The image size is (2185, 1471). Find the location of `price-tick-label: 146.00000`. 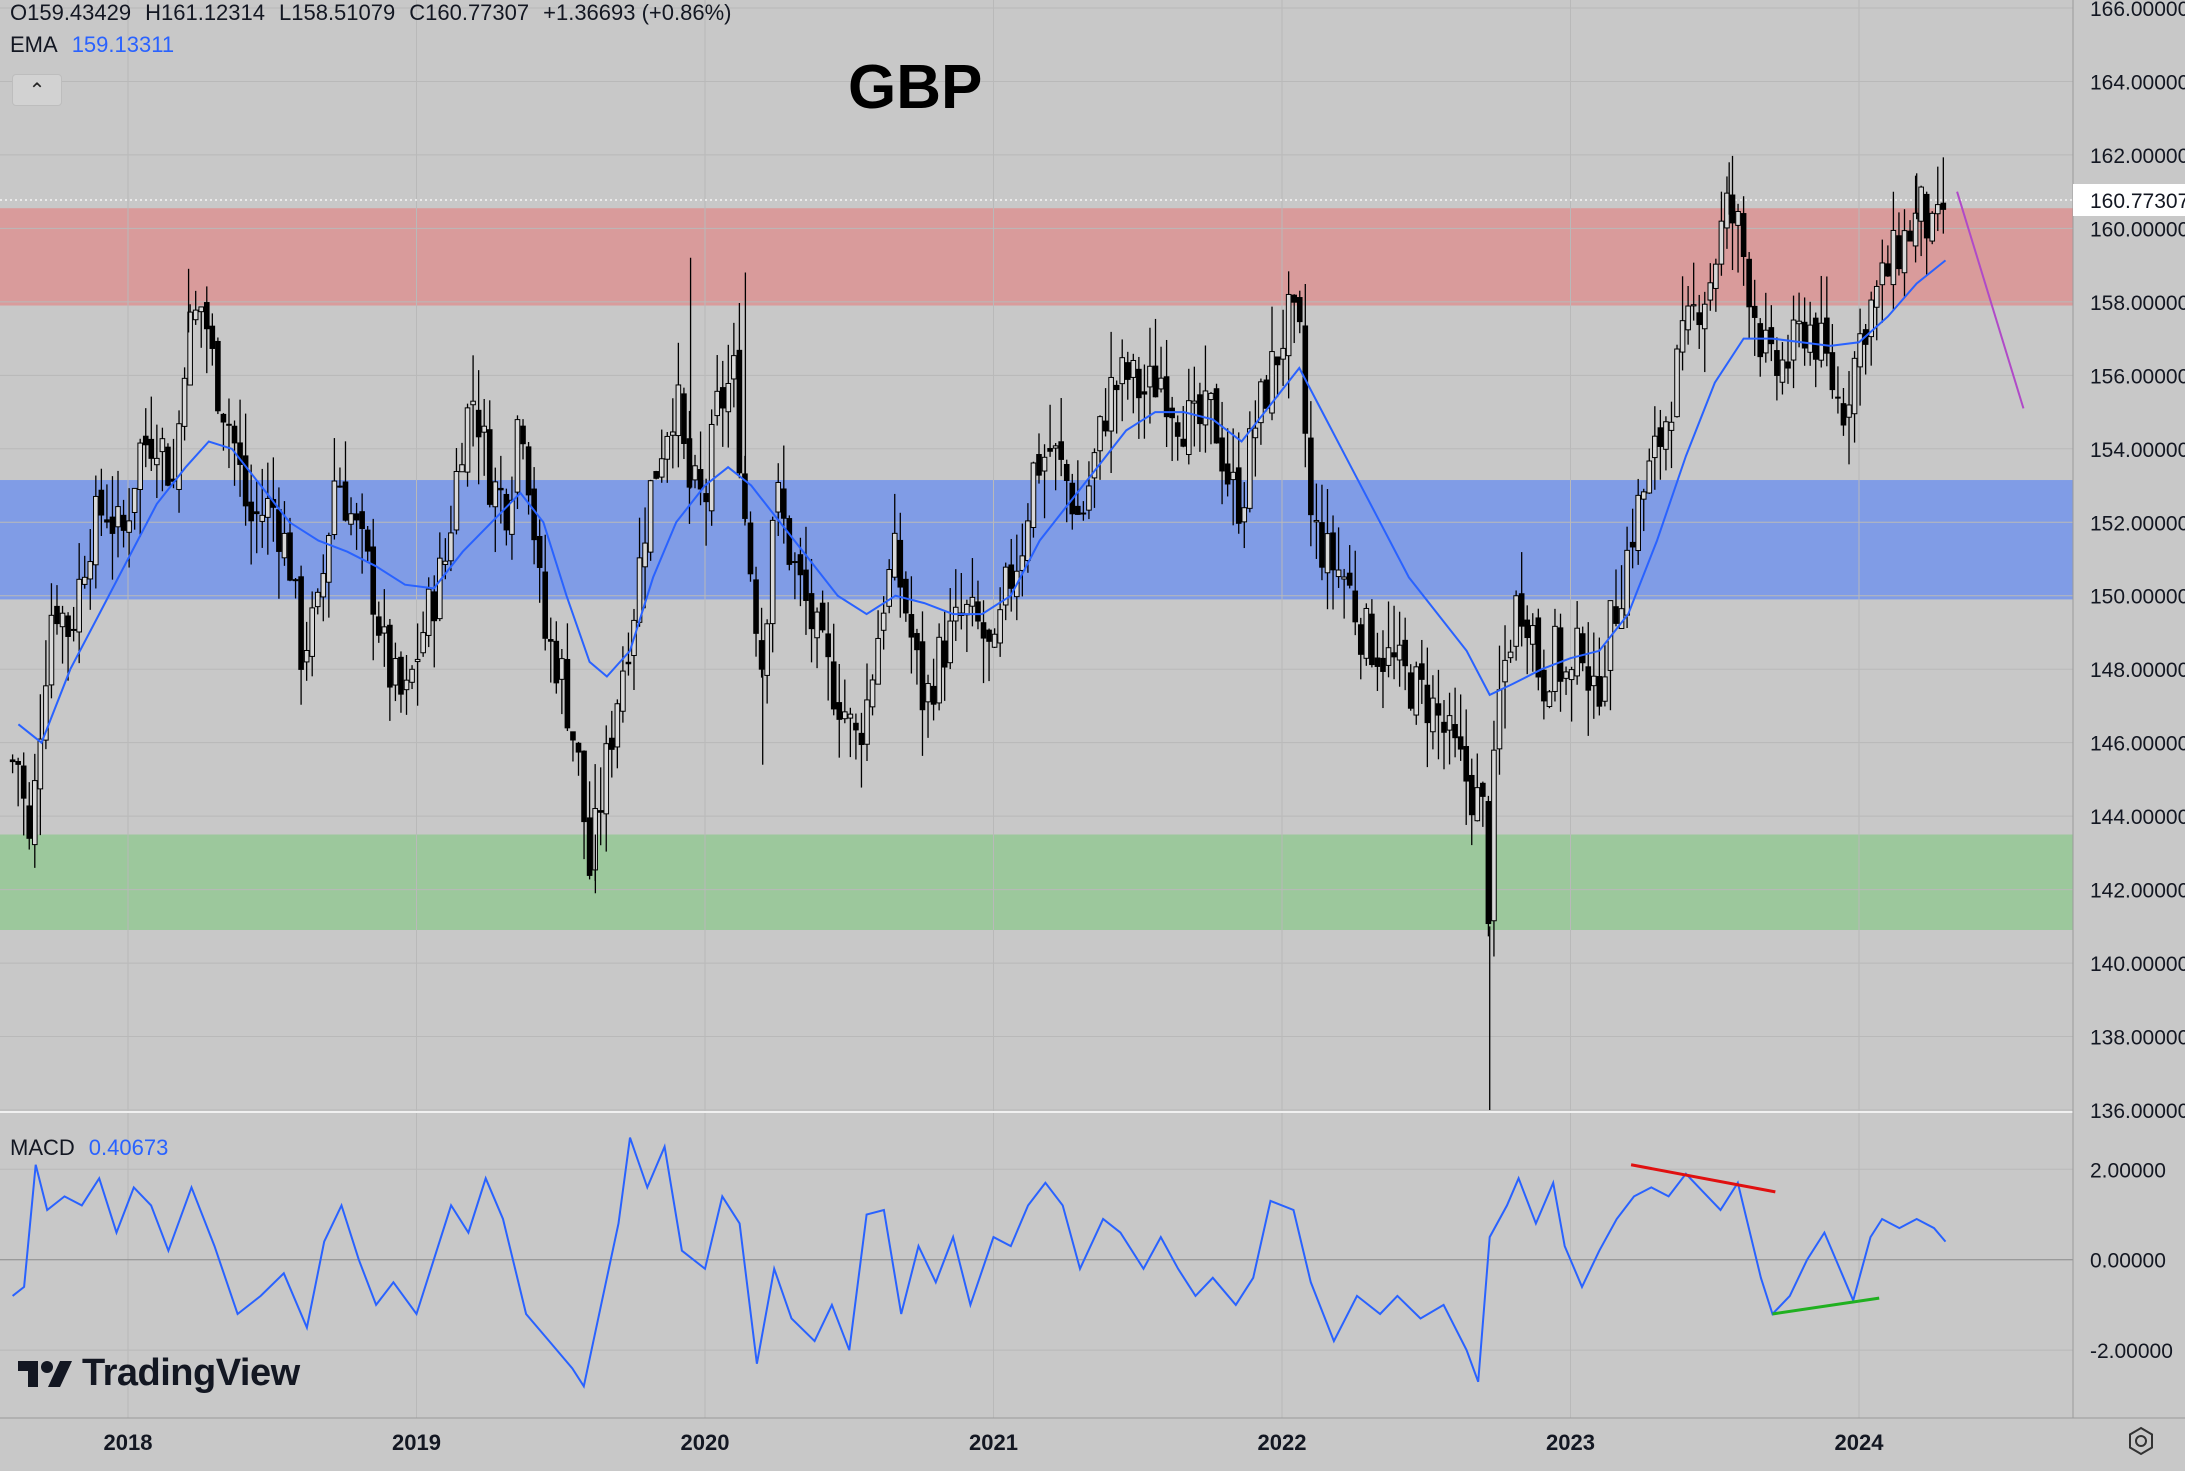

price-tick-label: 146.00000 is located at coordinates (2137, 744).